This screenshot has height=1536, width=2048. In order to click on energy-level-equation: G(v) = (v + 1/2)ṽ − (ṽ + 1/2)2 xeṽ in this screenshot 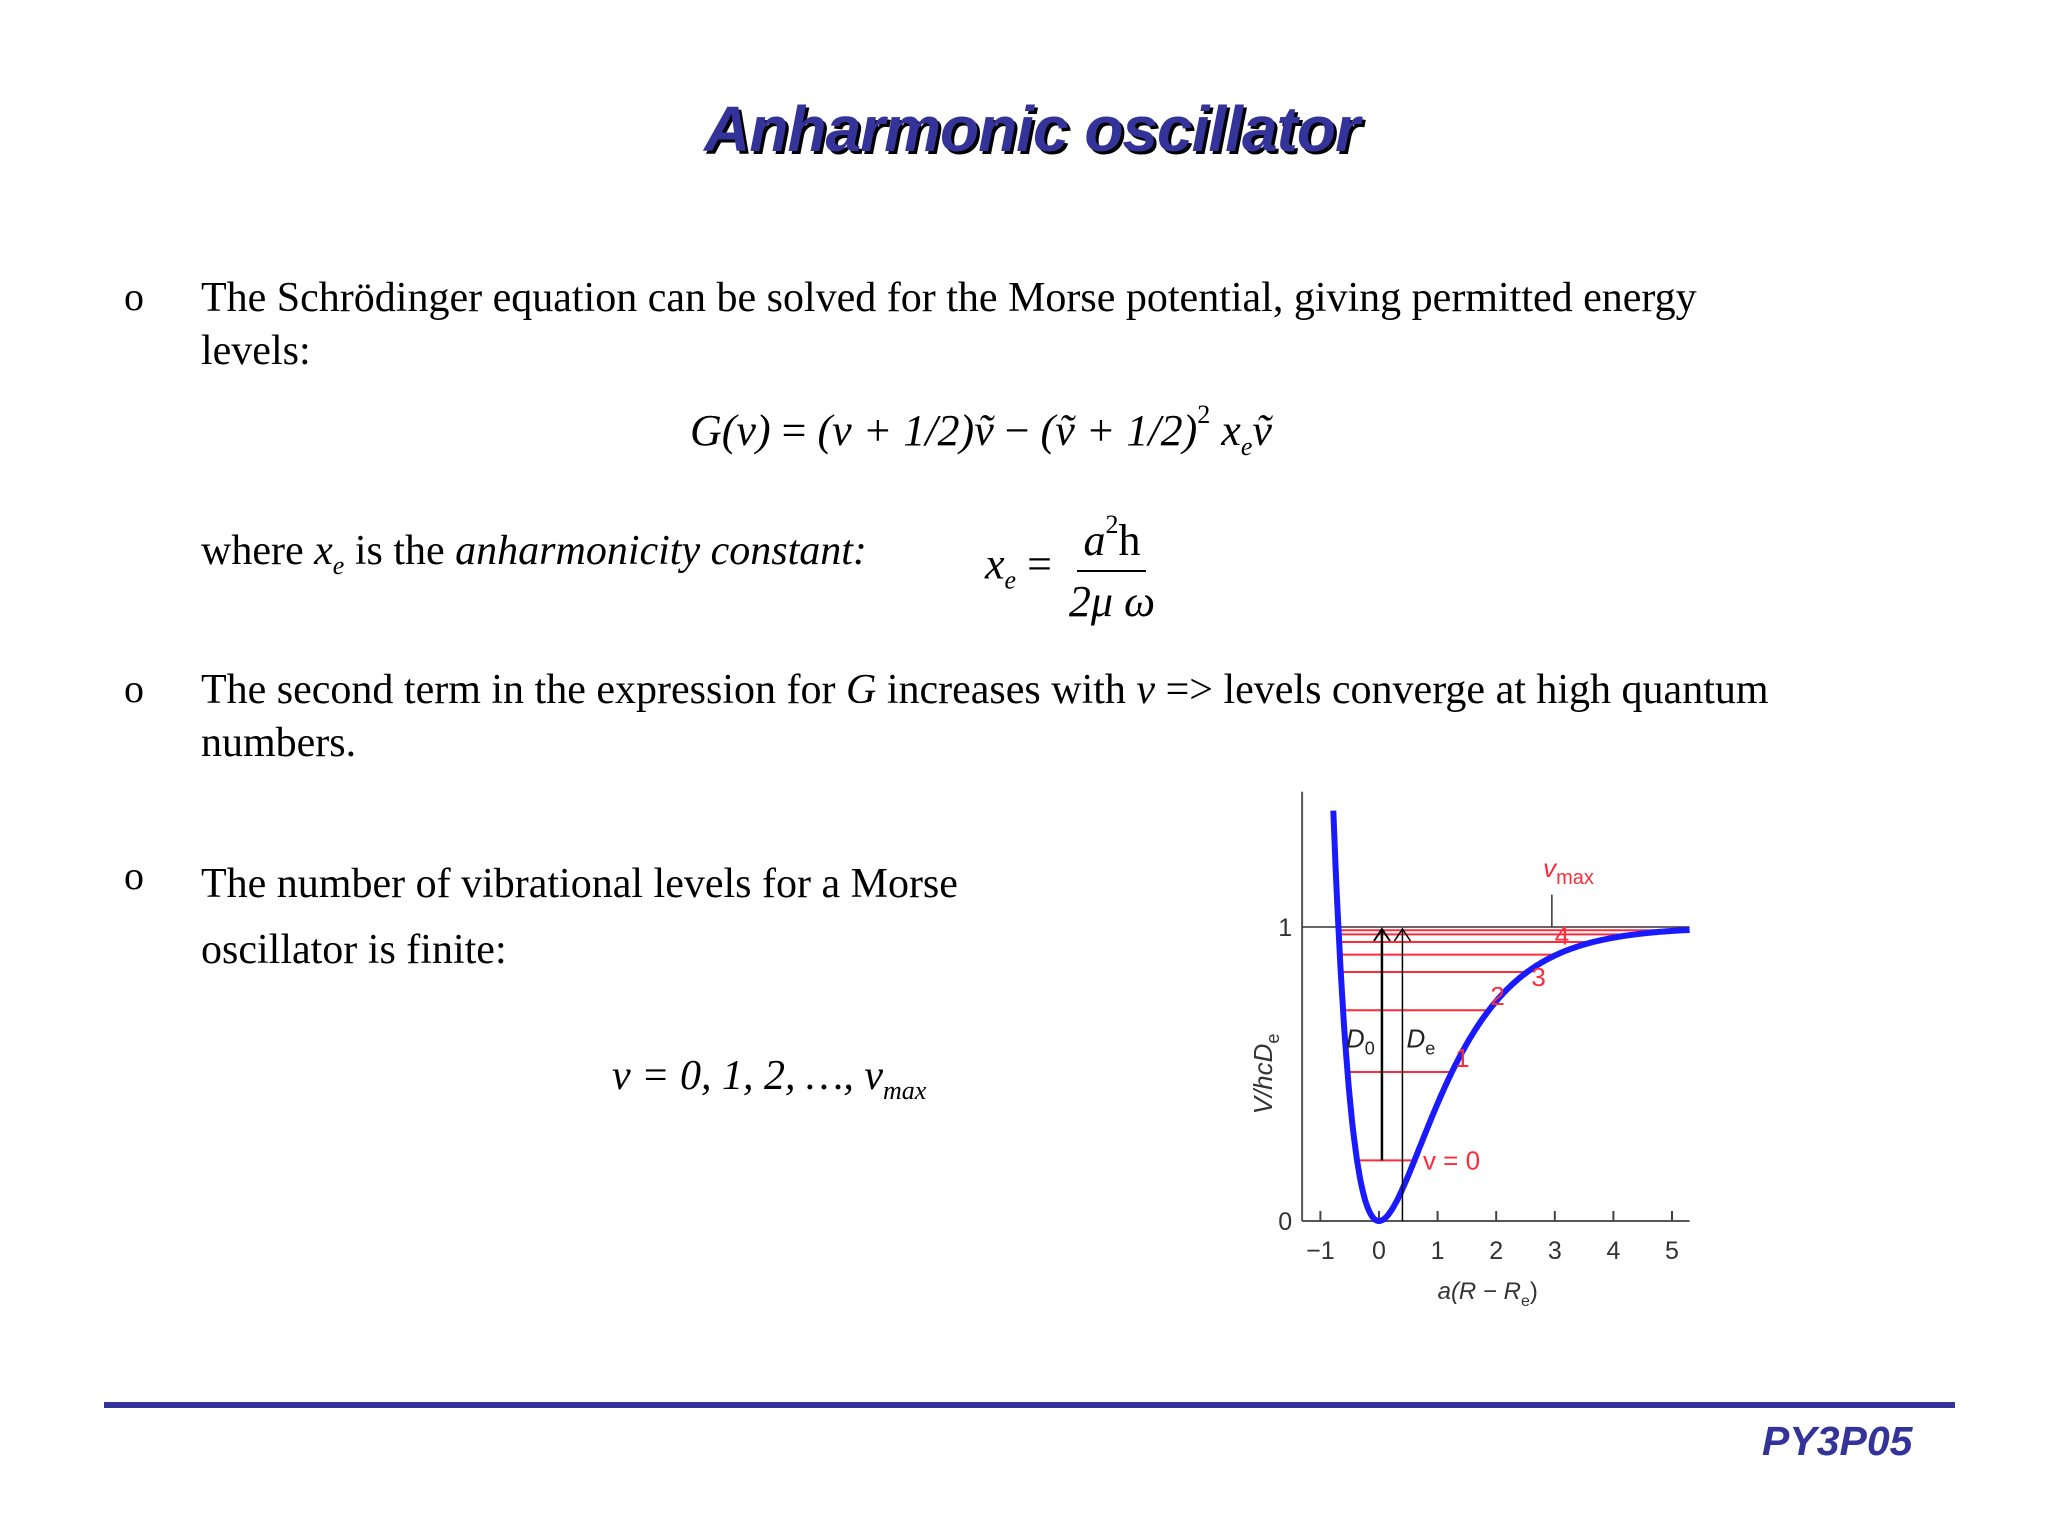, I will do `click(981, 431)`.